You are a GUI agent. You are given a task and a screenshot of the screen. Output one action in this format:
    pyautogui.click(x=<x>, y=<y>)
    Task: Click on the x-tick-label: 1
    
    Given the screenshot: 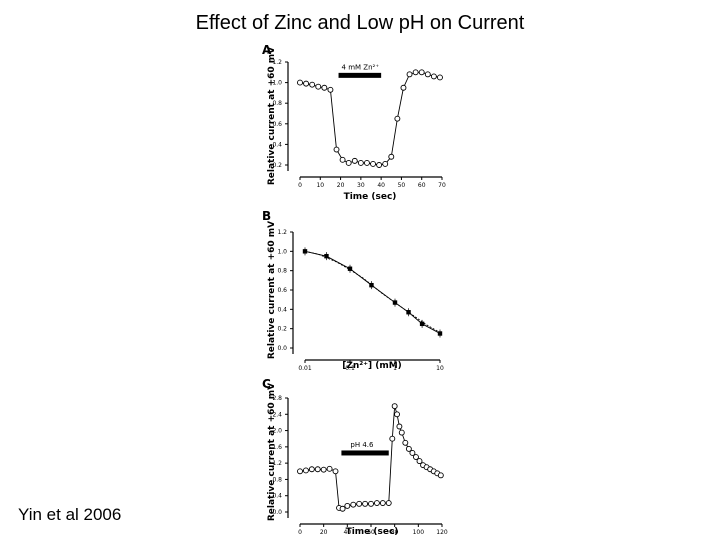 What is the action you would take?
    pyautogui.click(x=395, y=368)
    